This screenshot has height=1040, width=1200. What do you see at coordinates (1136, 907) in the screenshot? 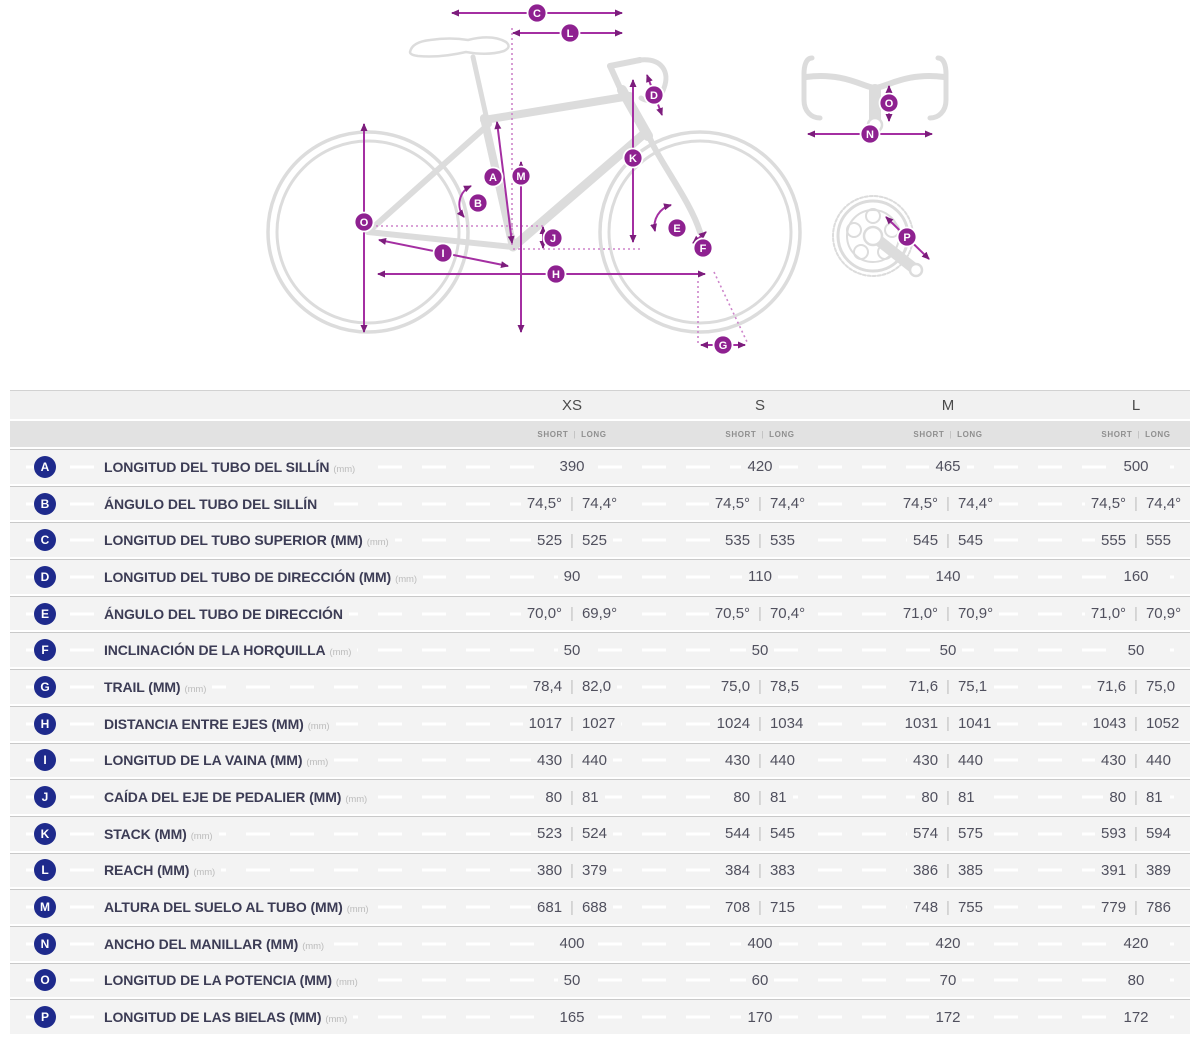
I see `spec-value: 779 | 786` at bounding box center [1136, 907].